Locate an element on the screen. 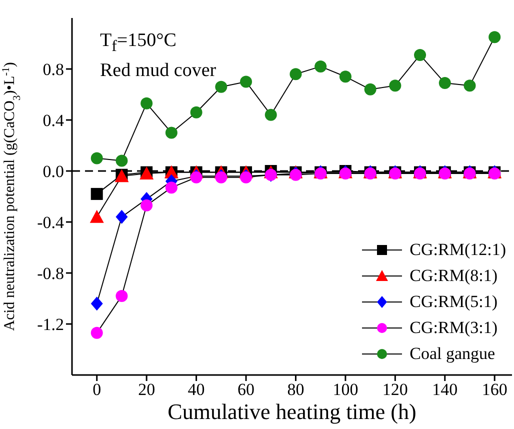  annotation: Red mud cover is located at coordinates (158, 71).